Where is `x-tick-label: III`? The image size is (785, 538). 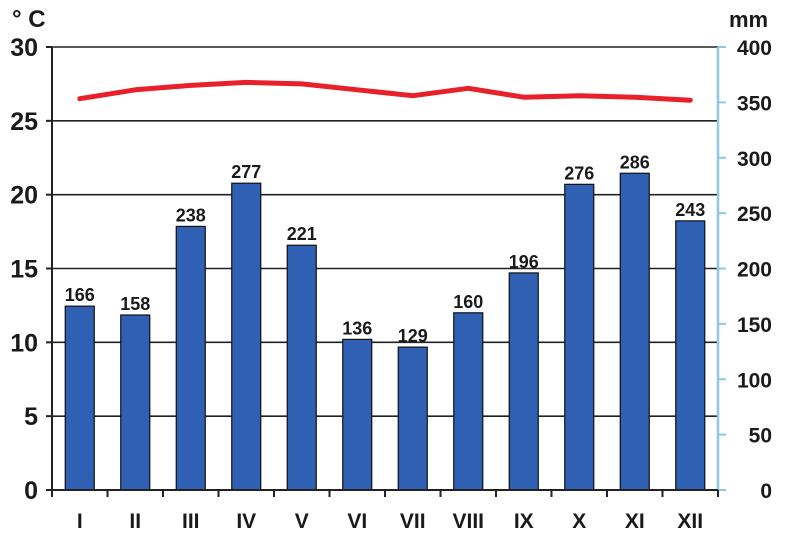 x-tick-label: III is located at coordinates (191, 521).